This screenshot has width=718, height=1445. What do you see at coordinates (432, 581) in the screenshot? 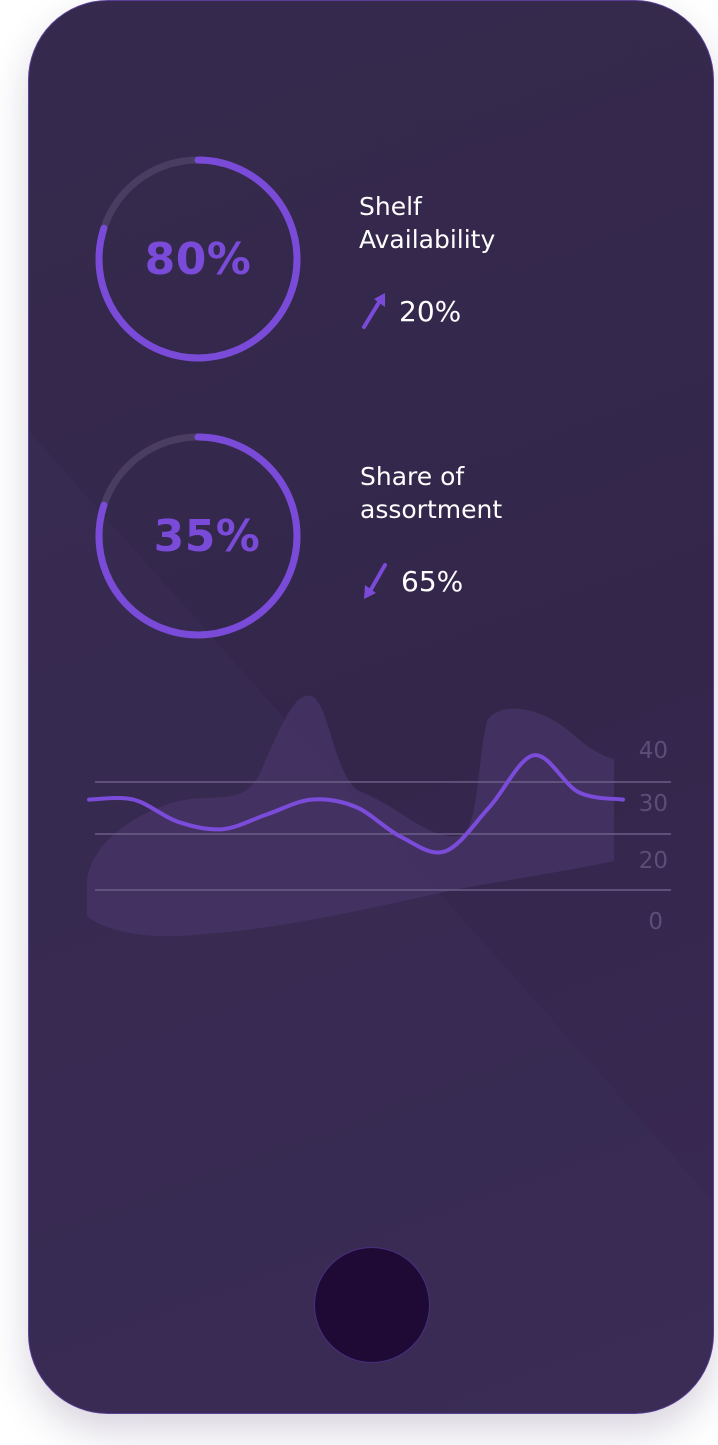
I see `delta-value: 65%` at bounding box center [432, 581].